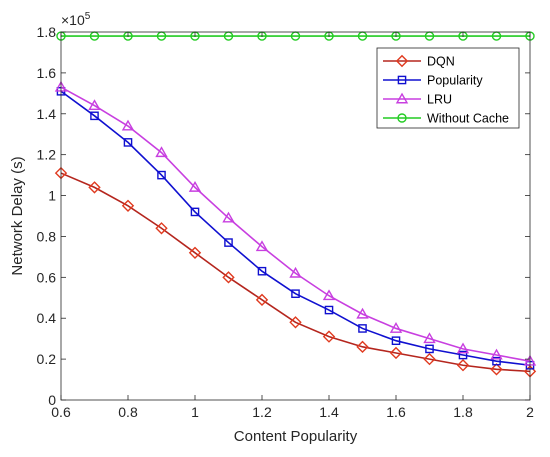  What do you see at coordinates (195, 412) in the screenshot?
I see `x-tick-label: 1` at bounding box center [195, 412].